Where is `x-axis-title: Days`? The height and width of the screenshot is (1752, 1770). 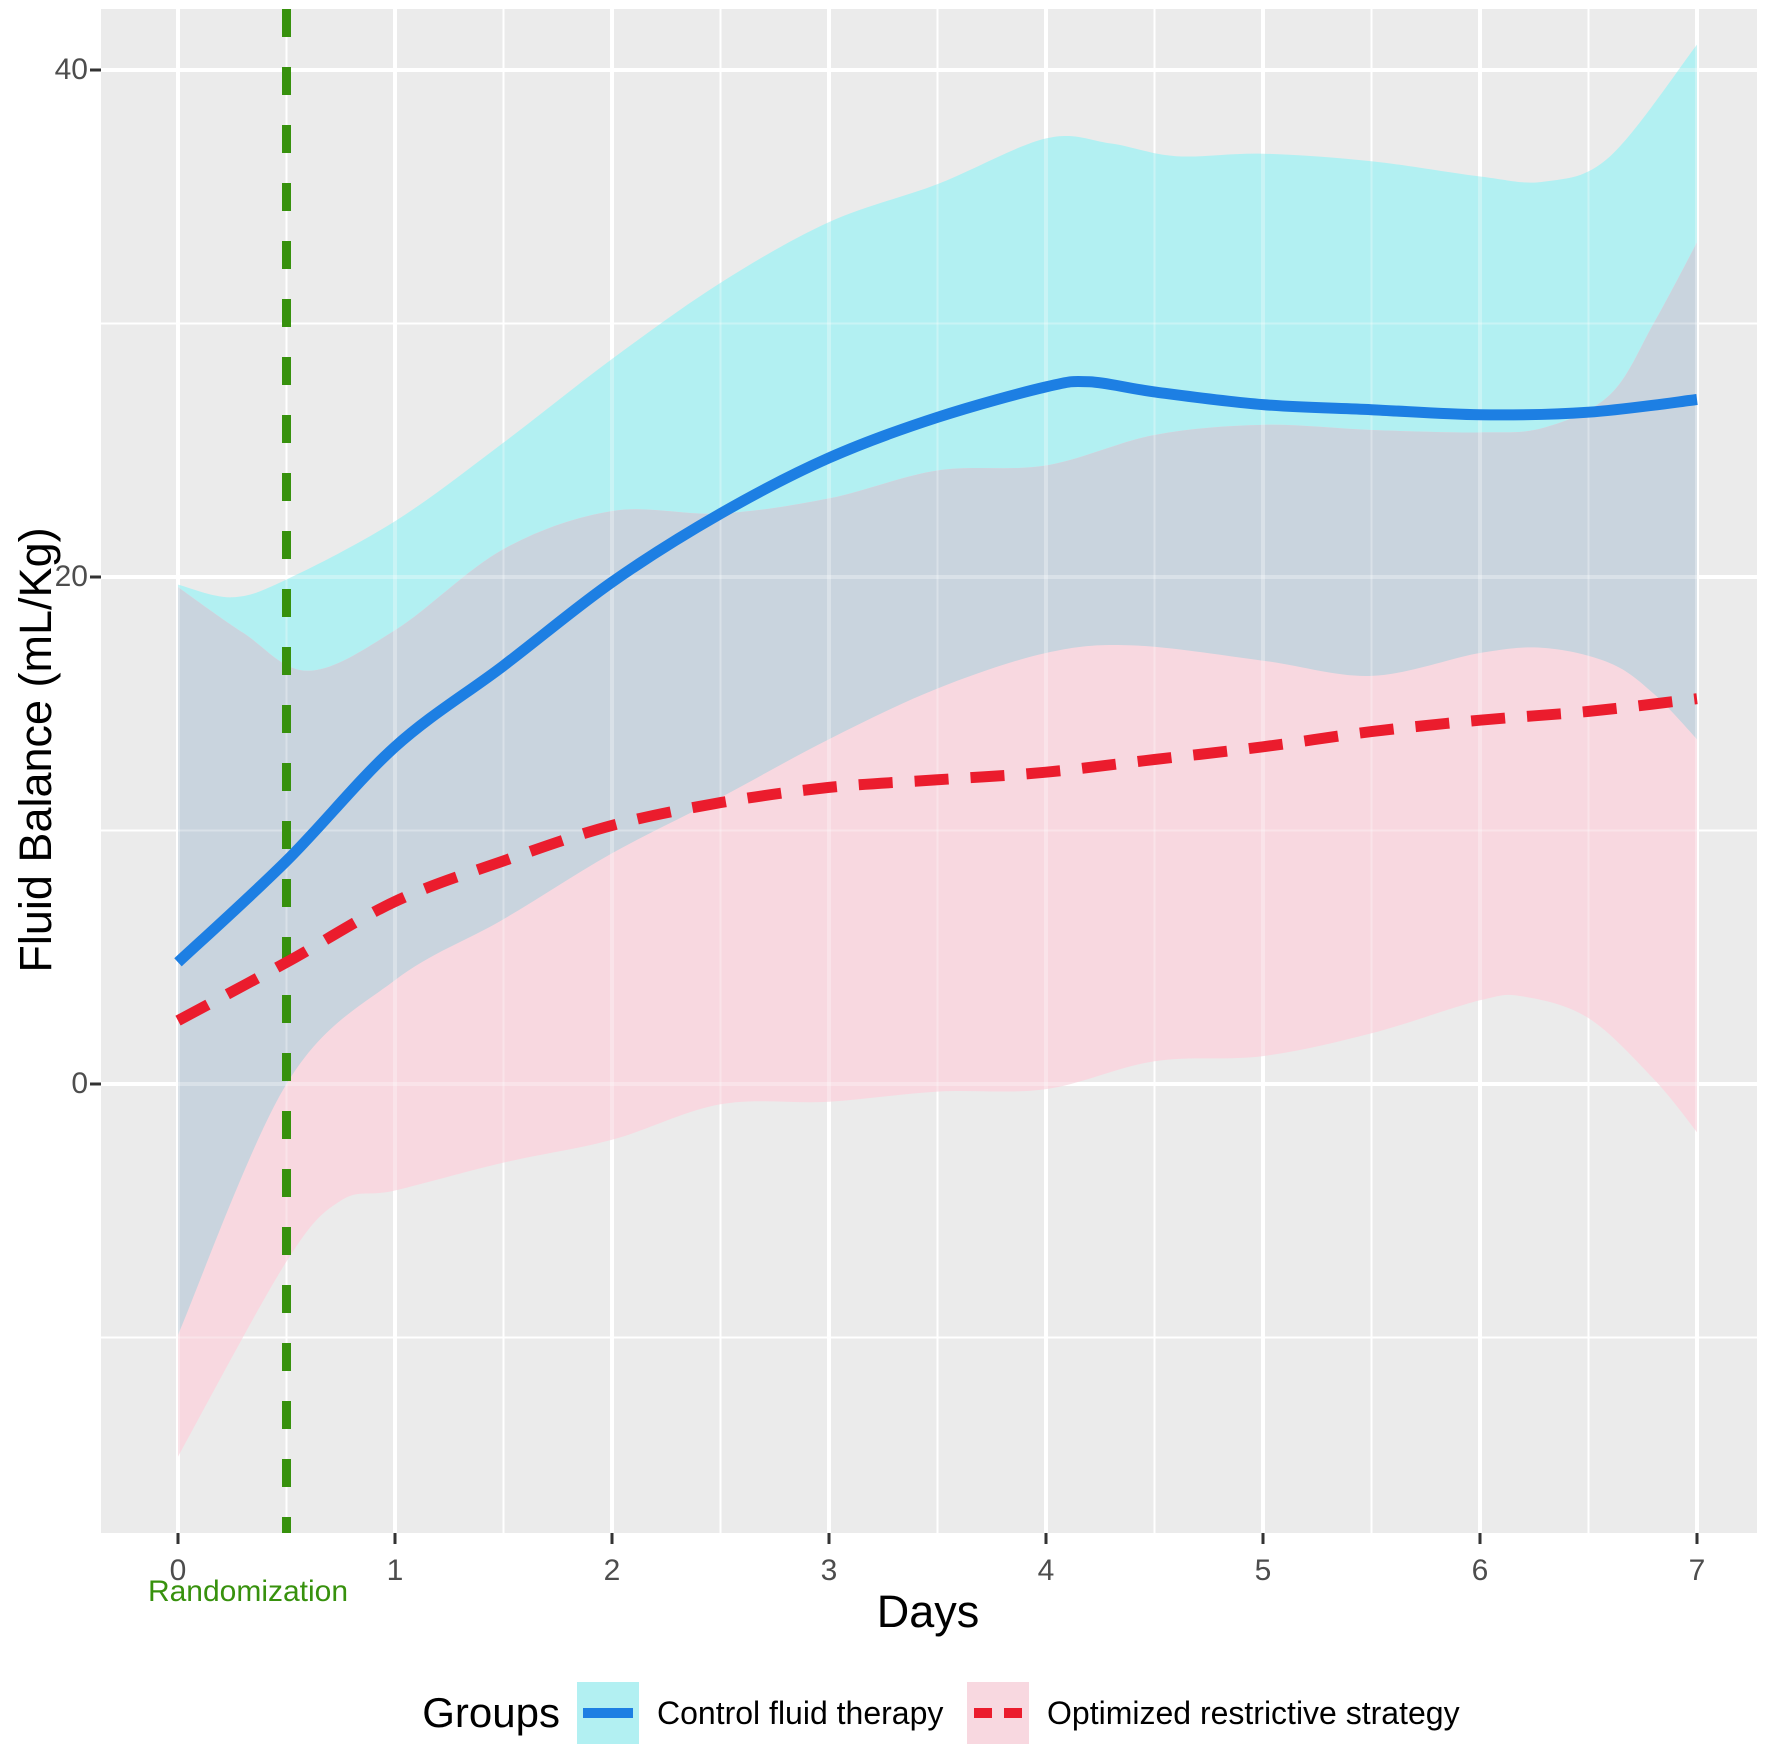
x-axis-title: Days is located at coordinates (928, 1611).